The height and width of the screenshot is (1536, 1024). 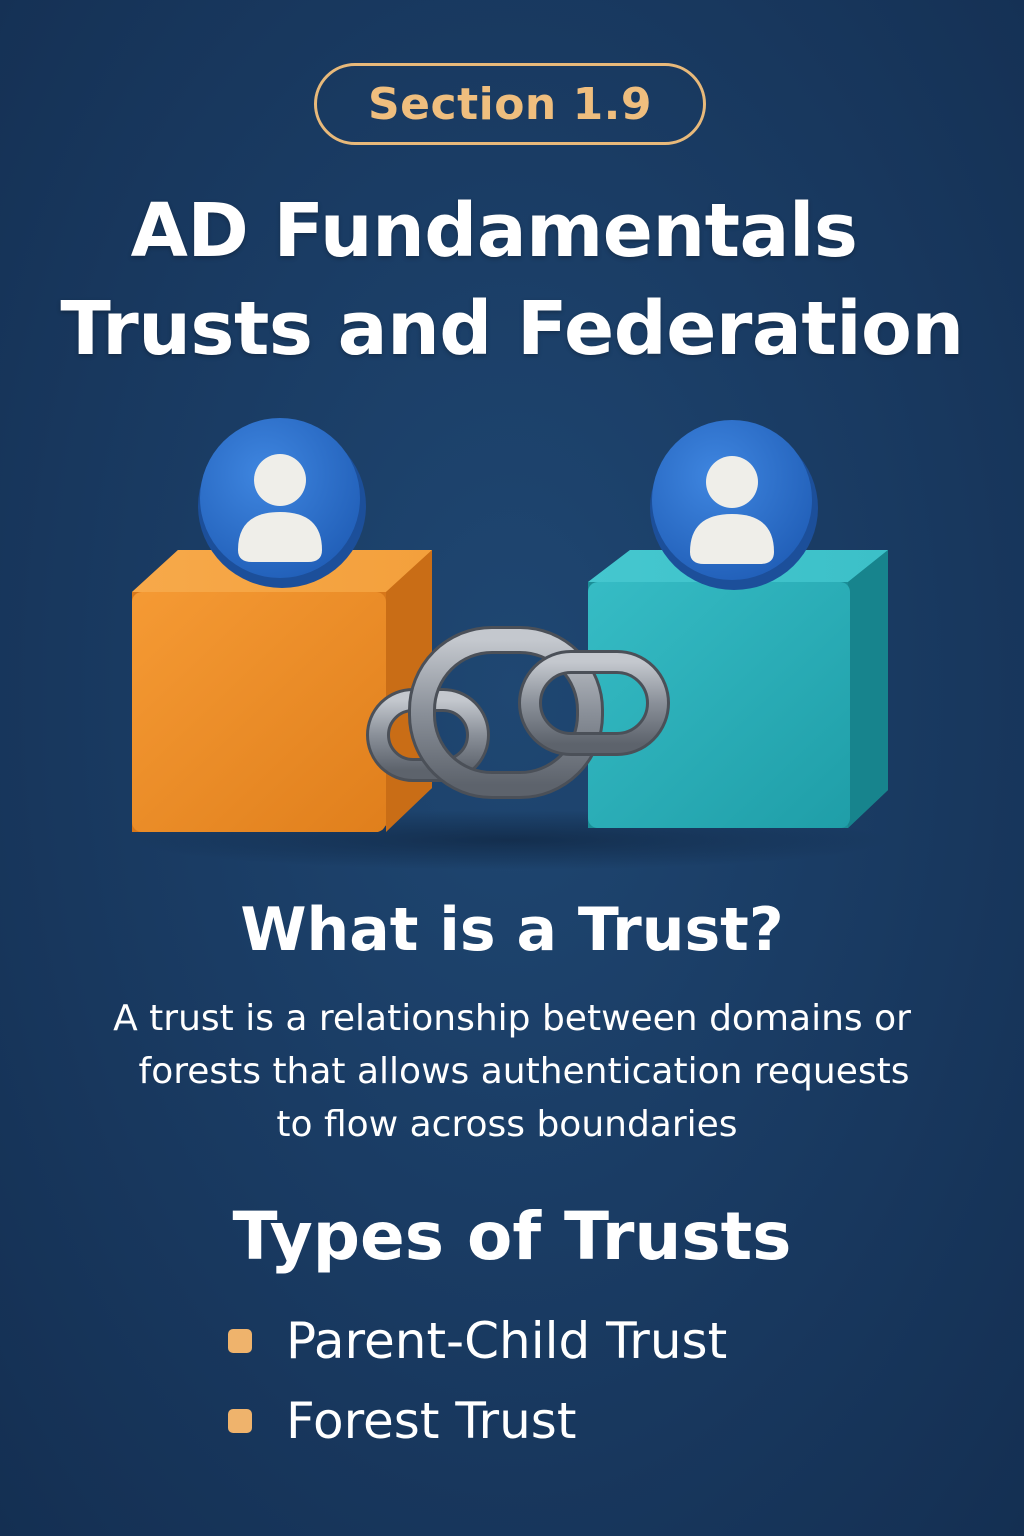 I want to click on list-item: Parent-Child Trust, so click(x=477, y=1341).